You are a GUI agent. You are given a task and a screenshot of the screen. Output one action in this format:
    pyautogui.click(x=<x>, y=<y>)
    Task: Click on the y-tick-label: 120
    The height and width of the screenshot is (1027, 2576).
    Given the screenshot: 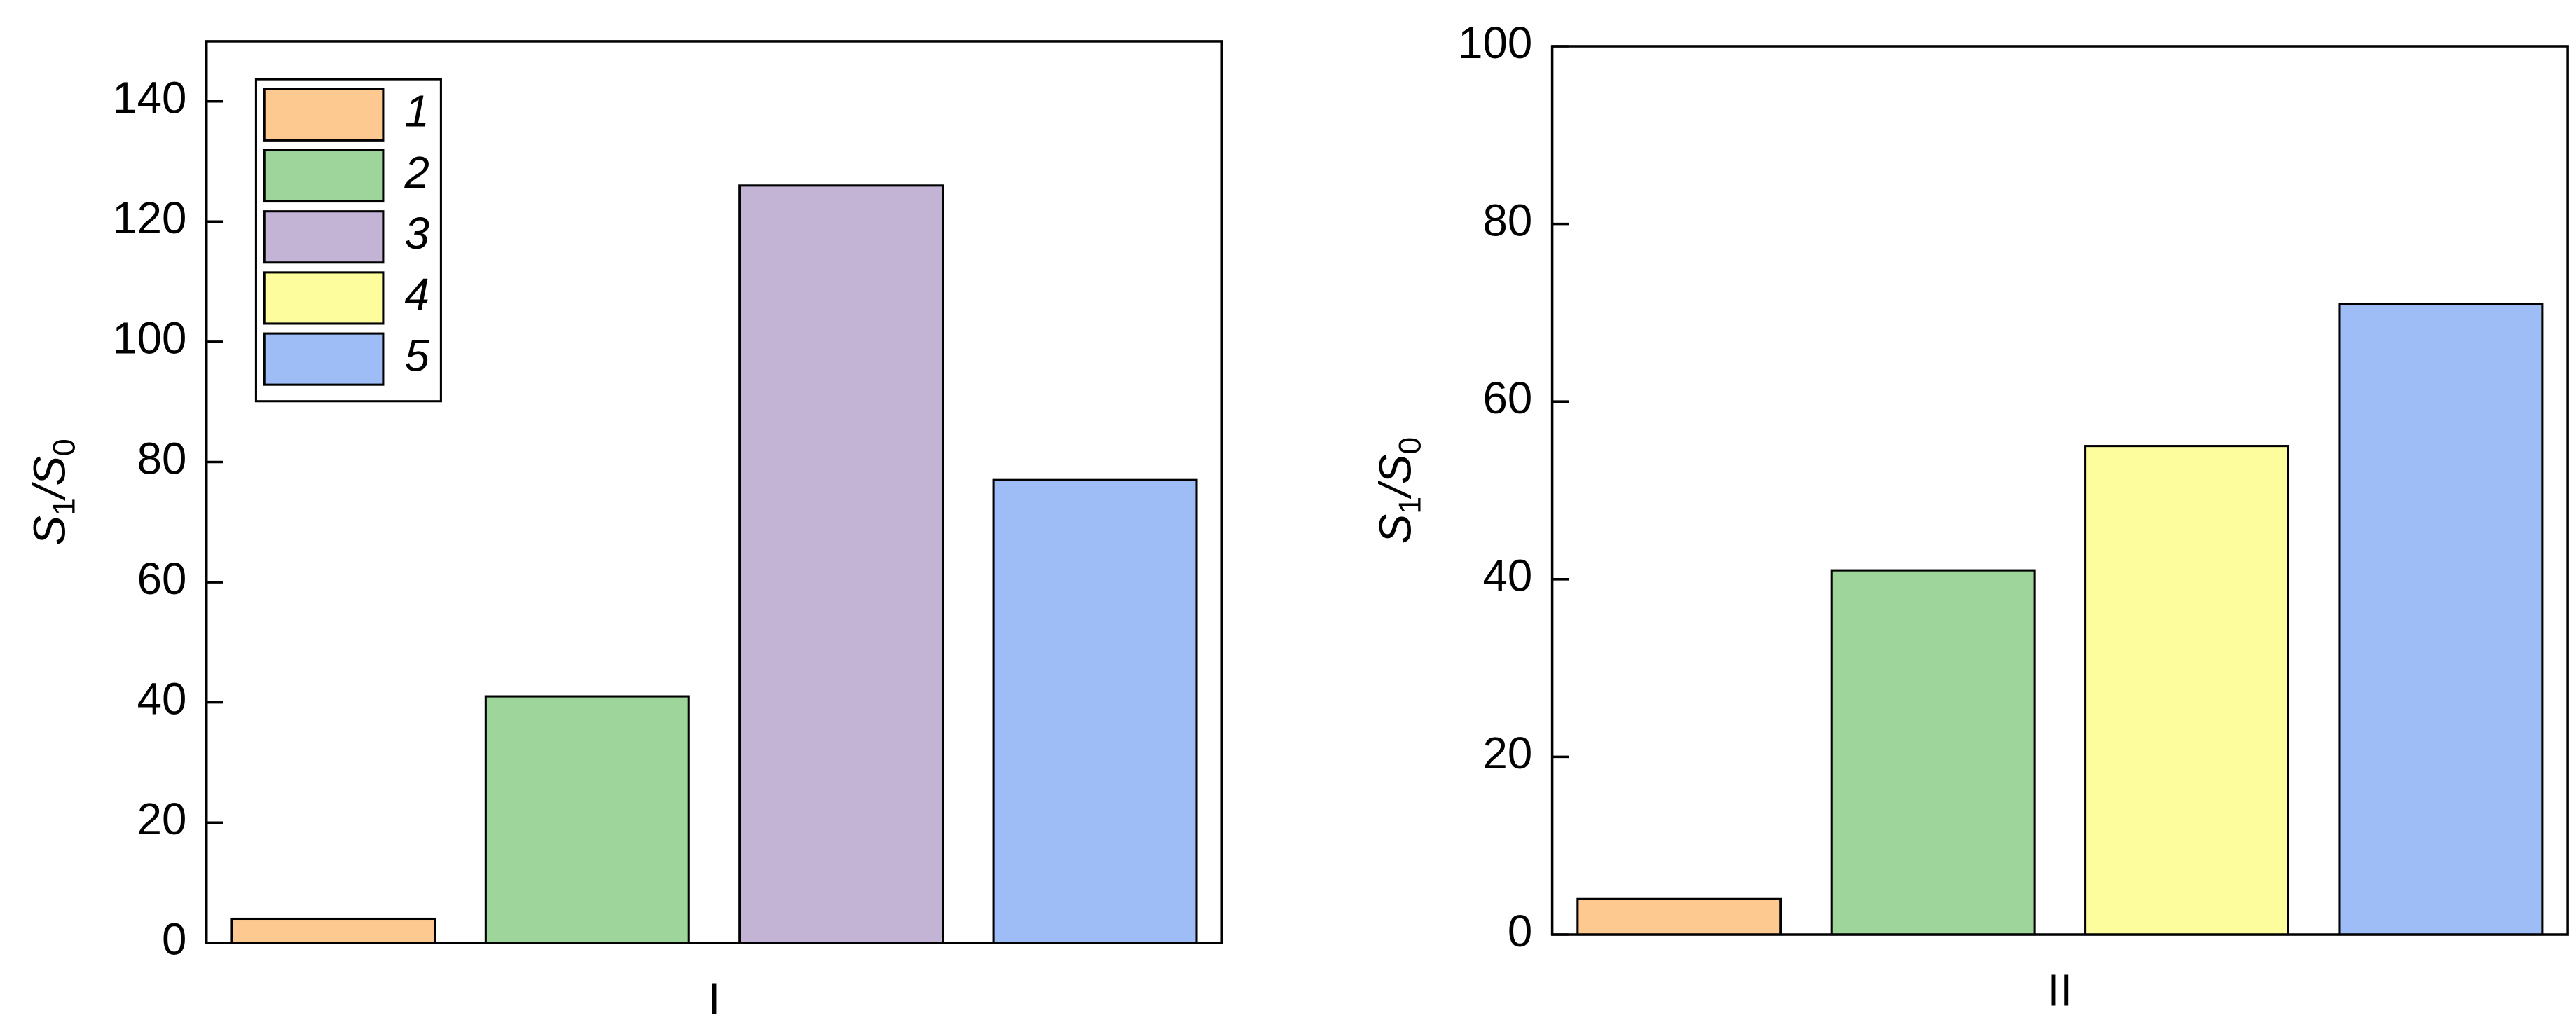 What is the action you would take?
    pyautogui.click(x=149, y=218)
    